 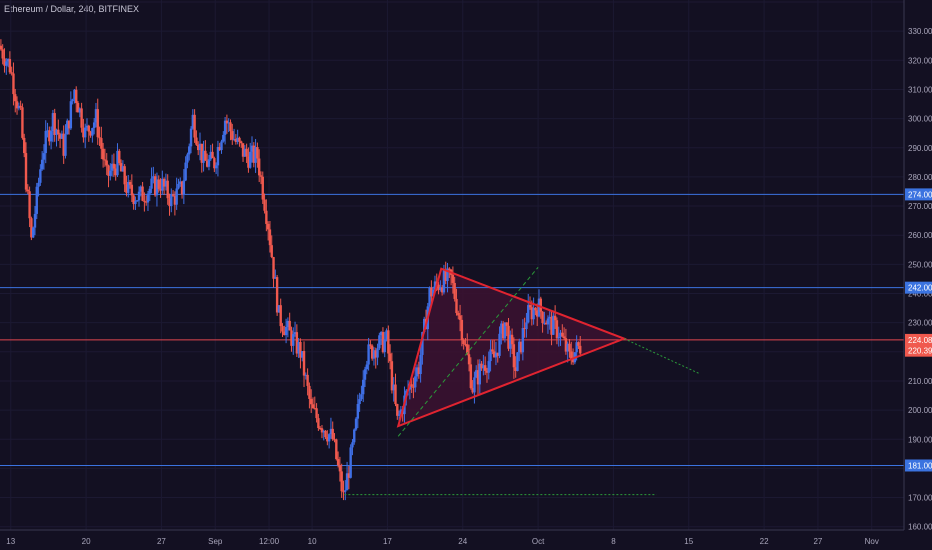 I want to click on y-tick-label: 210.00, so click(x=920, y=381).